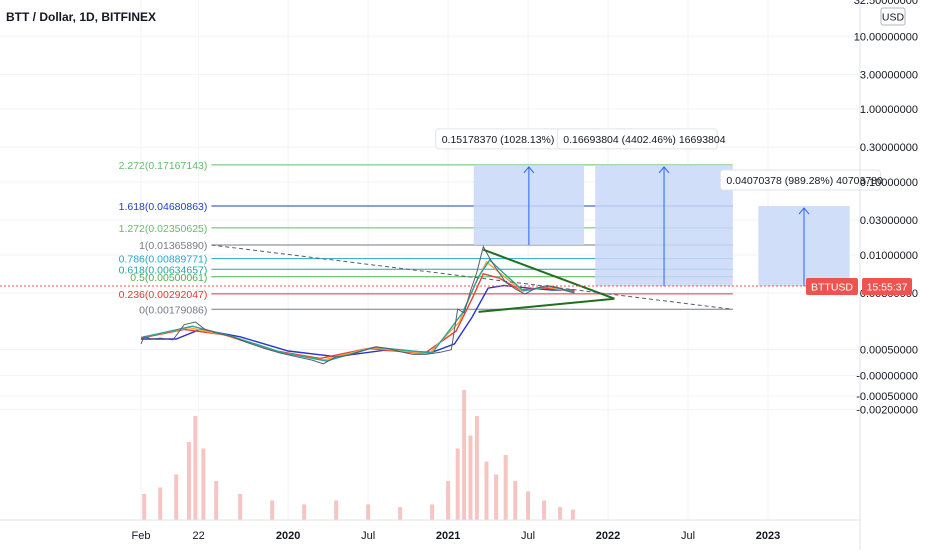 The image size is (932, 555). I want to click on time-axis-label: 22, so click(198, 536).